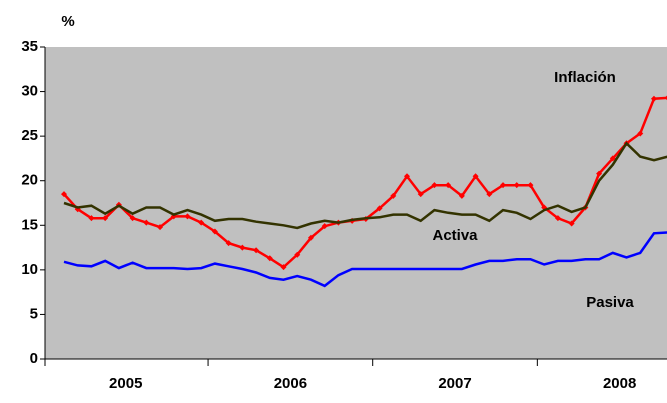 This screenshot has height=403, width=667. I want to click on x-tick-label: 2008, so click(619, 383).